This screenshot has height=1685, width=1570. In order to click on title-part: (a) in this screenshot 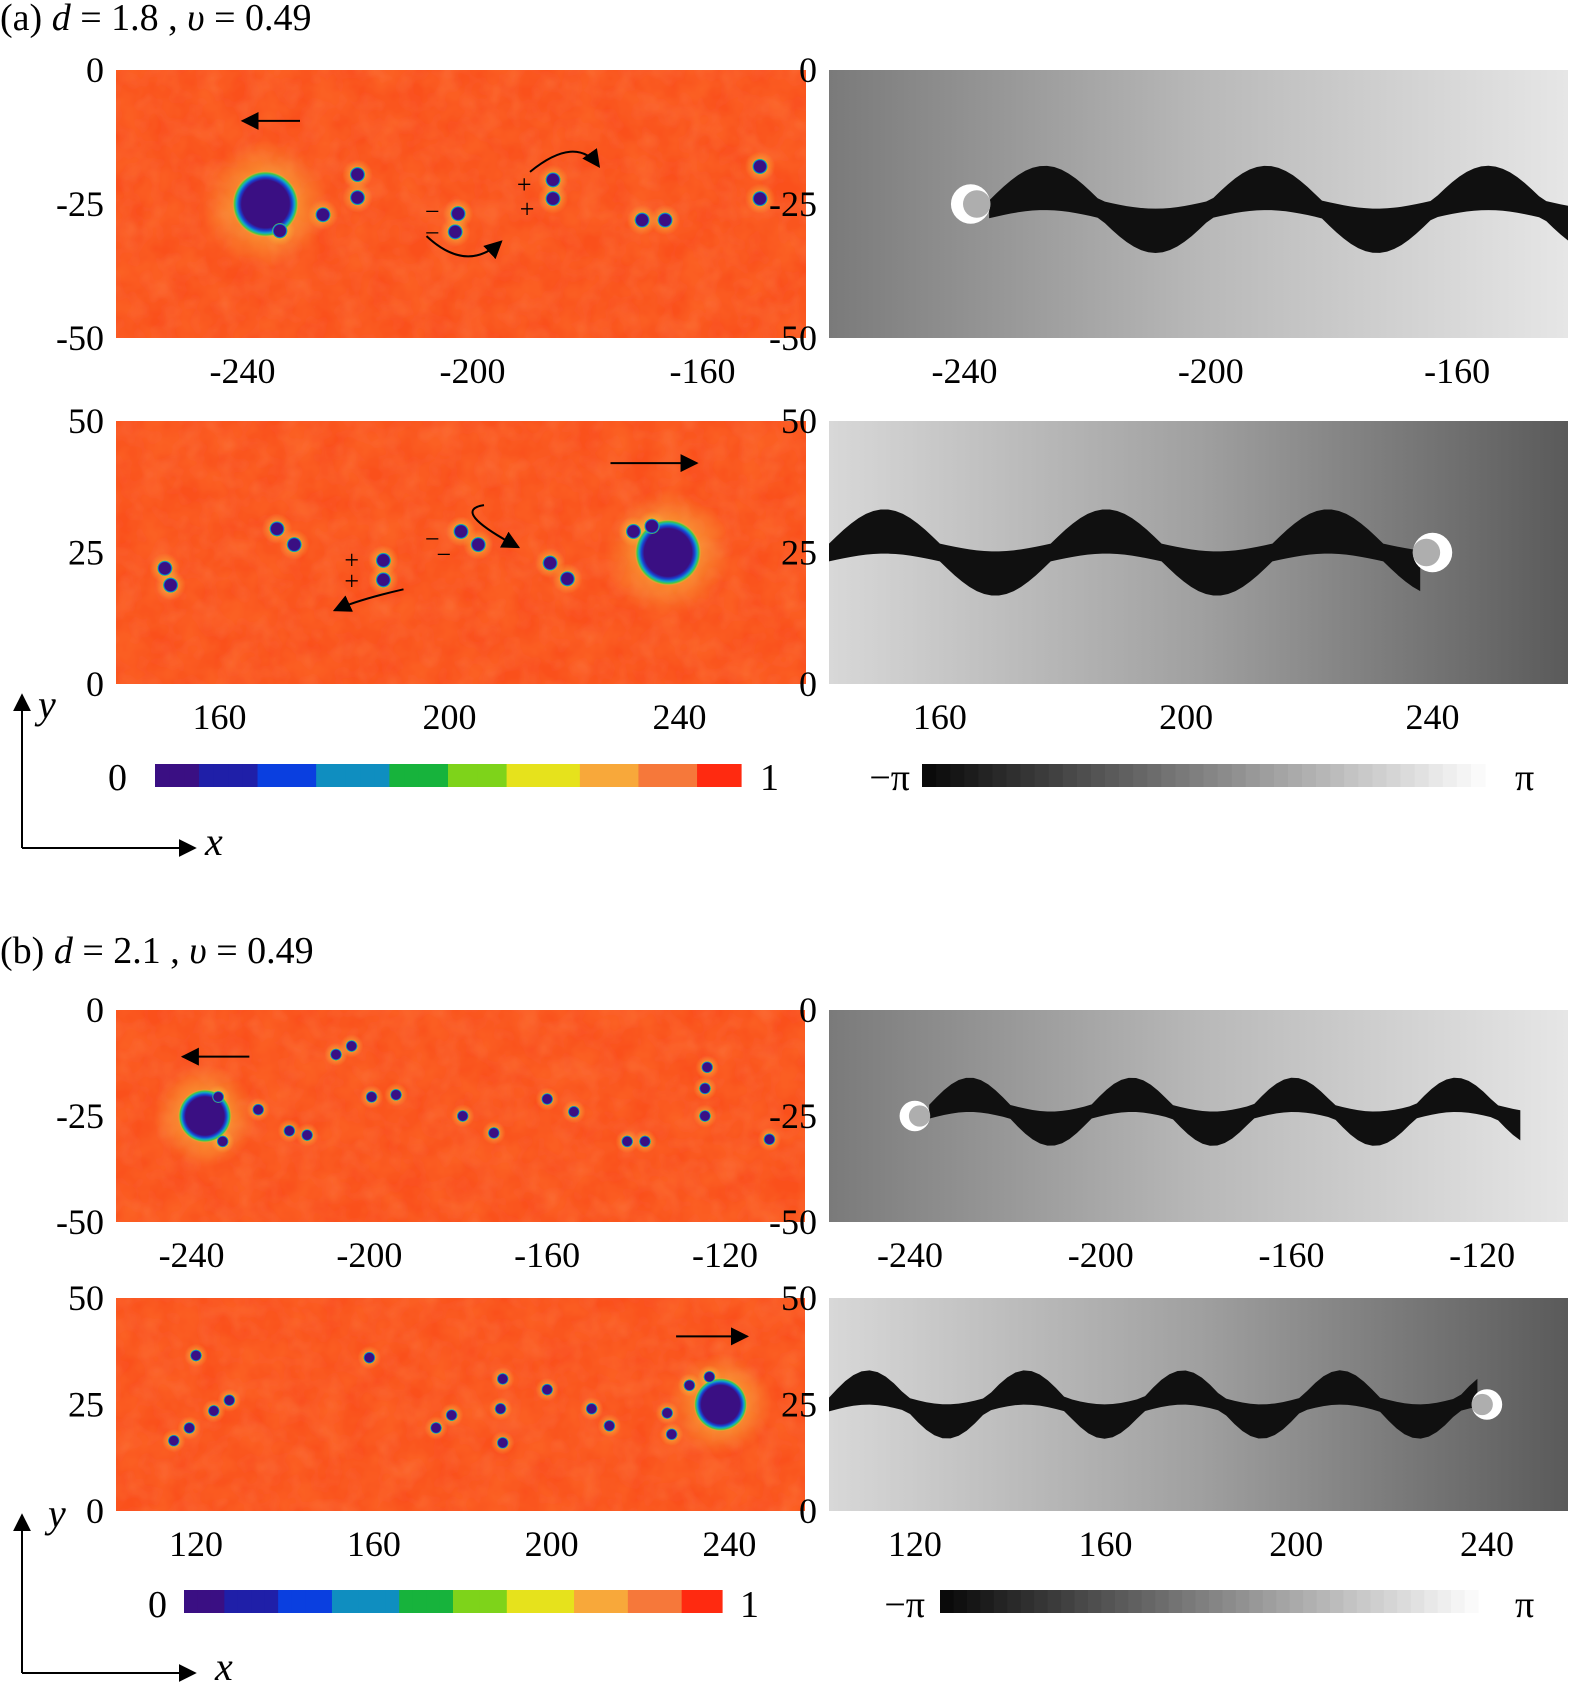, I will do `click(26, 19)`.